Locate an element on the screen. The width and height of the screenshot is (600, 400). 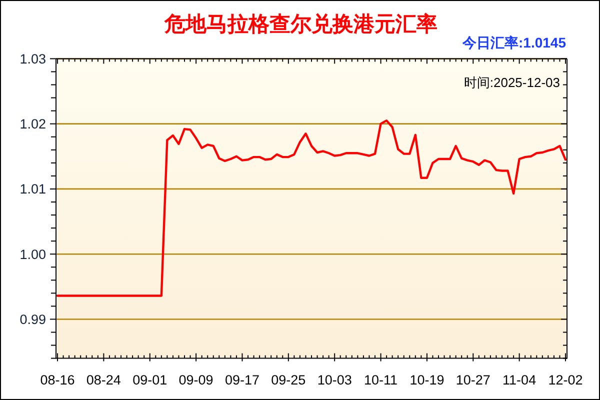
x-tick-label: 11-04 is located at coordinates (519, 380).